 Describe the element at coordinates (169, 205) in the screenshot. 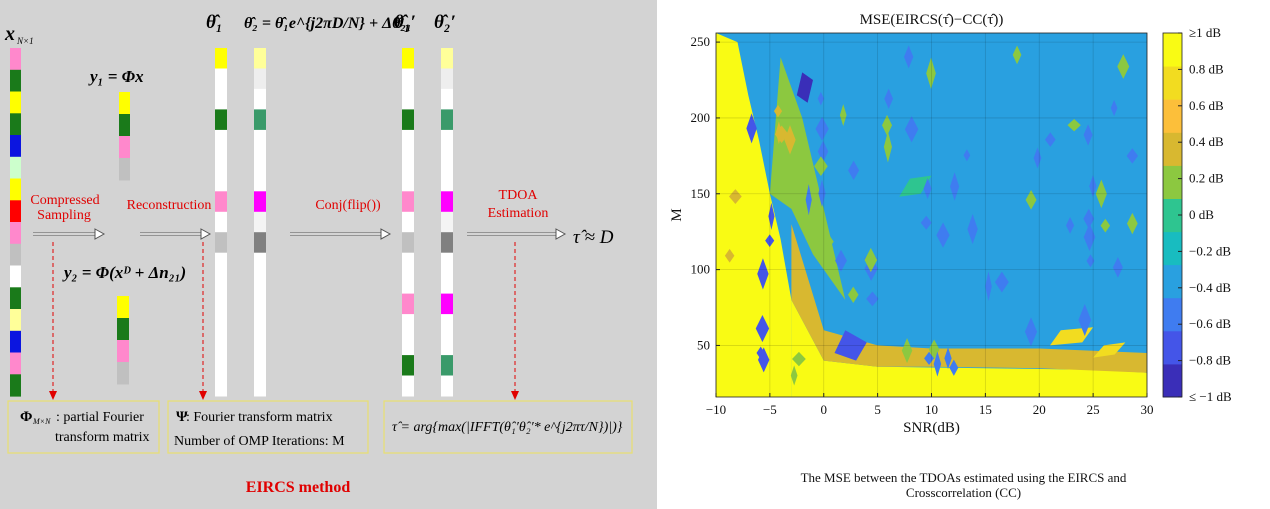

I see `step-reconstruction-label: Reconstruction` at that location.